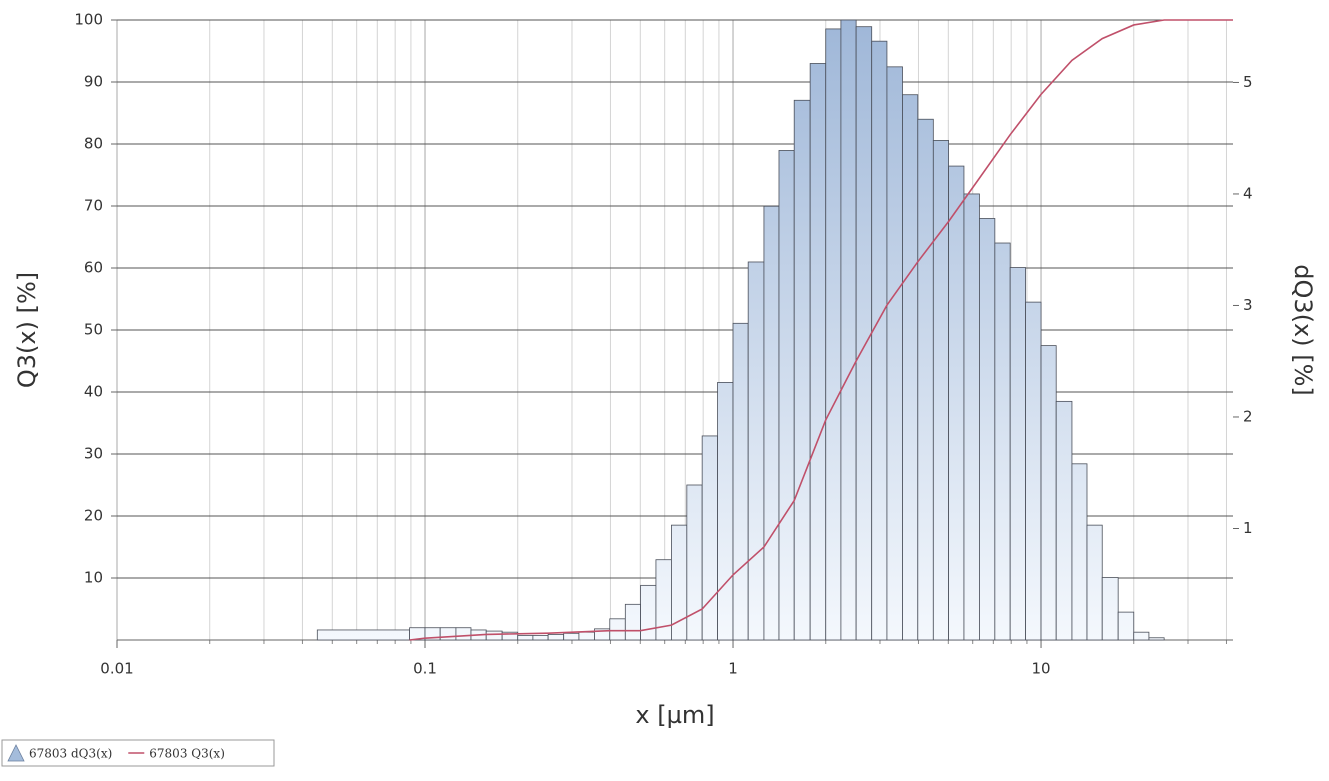 This screenshot has height=781, width=1329. Describe the element at coordinates (93, 516) in the screenshot. I see `y-tick-label: 20` at that location.